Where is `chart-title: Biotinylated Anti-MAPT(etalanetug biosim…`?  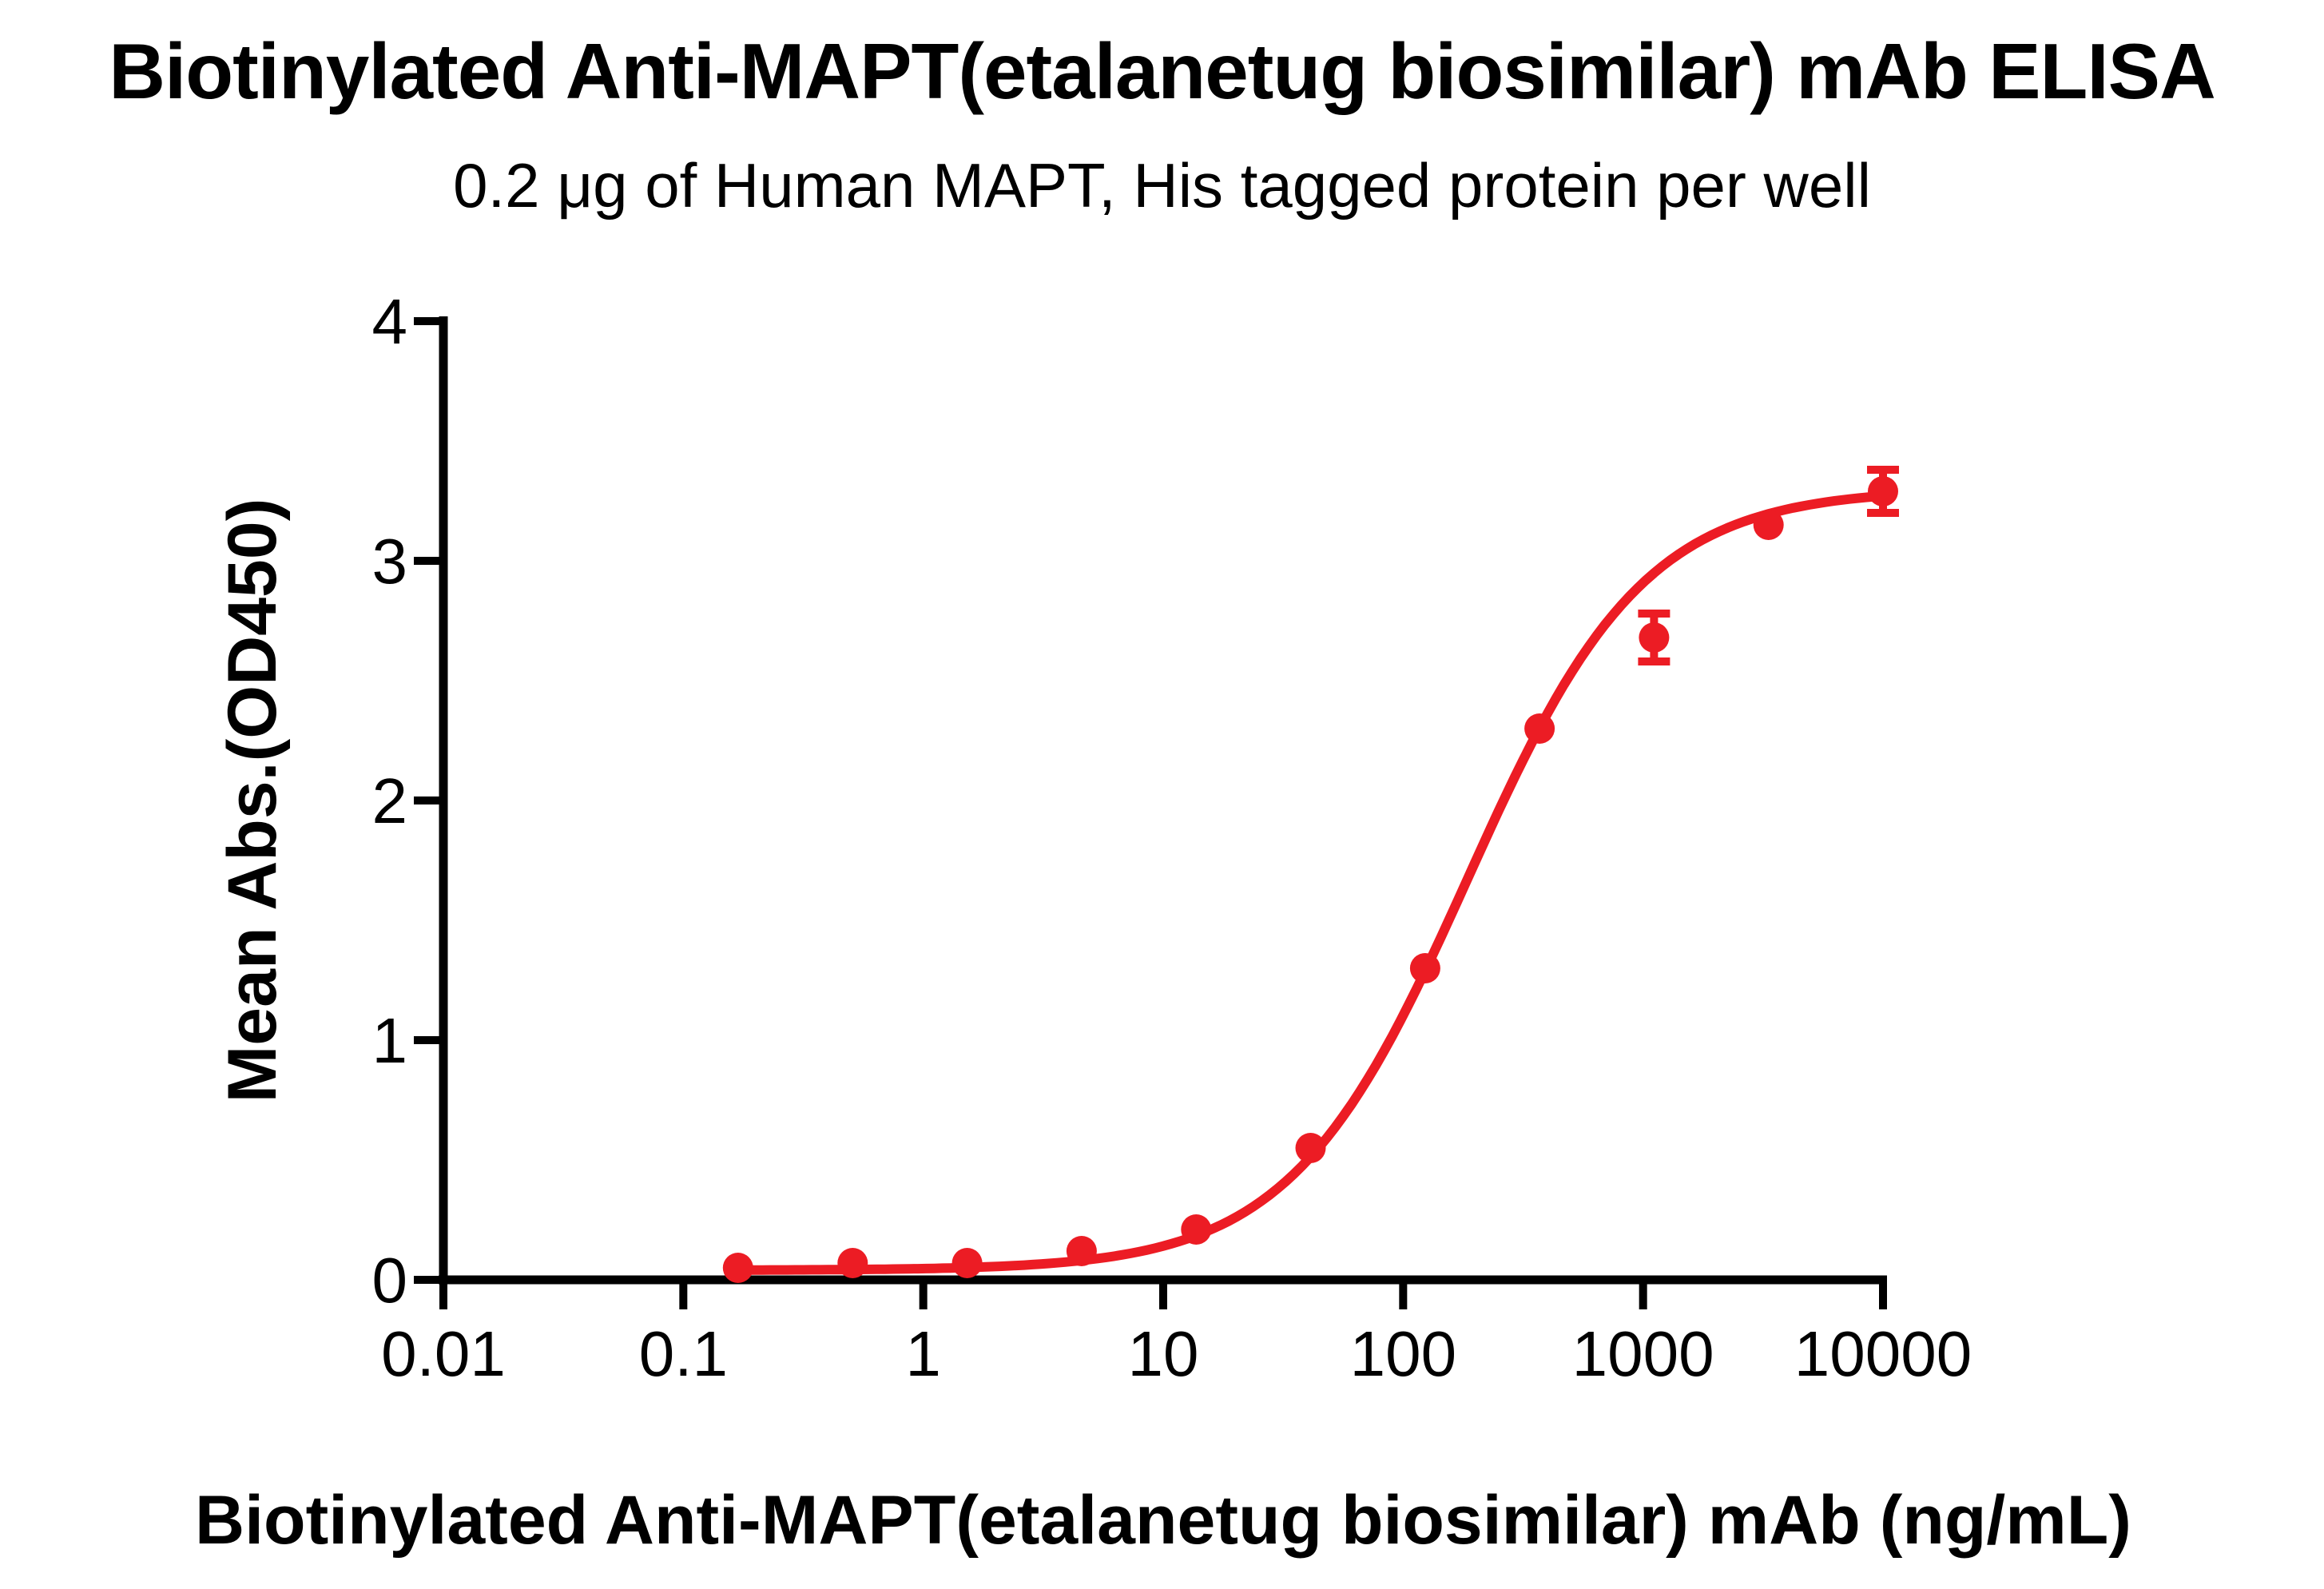
chart-title: Biotinylated Anti-MAPT(etalanetug biosim… is located at coordinates (1162, 71).